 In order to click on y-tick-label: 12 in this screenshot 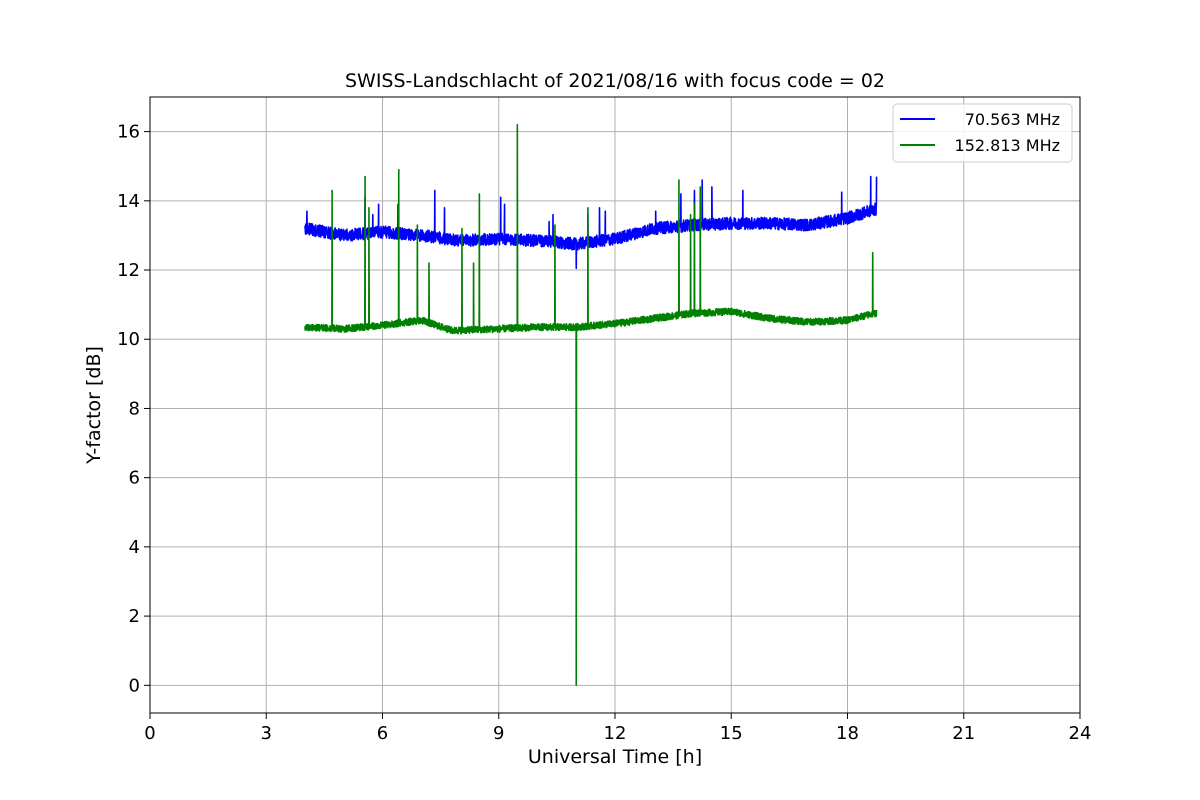, I will do `click(128, 270)`.